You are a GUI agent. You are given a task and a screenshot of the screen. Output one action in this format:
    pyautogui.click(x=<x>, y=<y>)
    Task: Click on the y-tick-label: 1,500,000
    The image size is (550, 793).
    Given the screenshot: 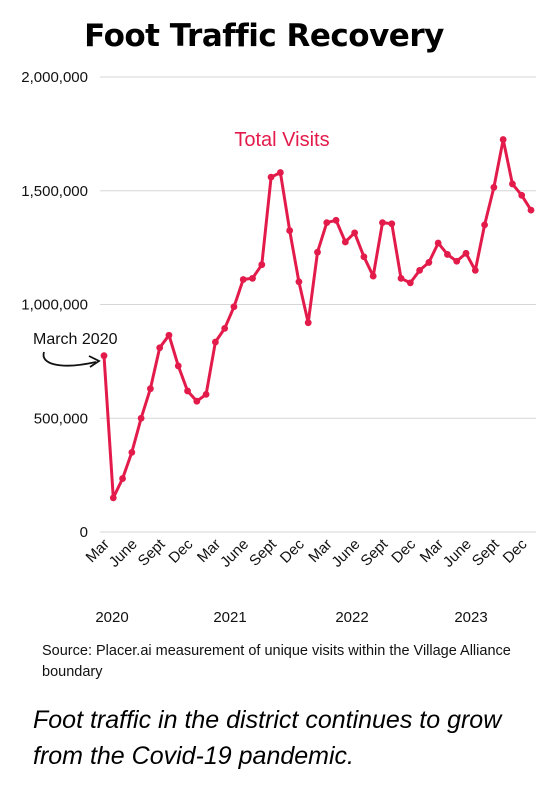 What is the action you would take?
    pyautogui.click(x=54, y=191)
    